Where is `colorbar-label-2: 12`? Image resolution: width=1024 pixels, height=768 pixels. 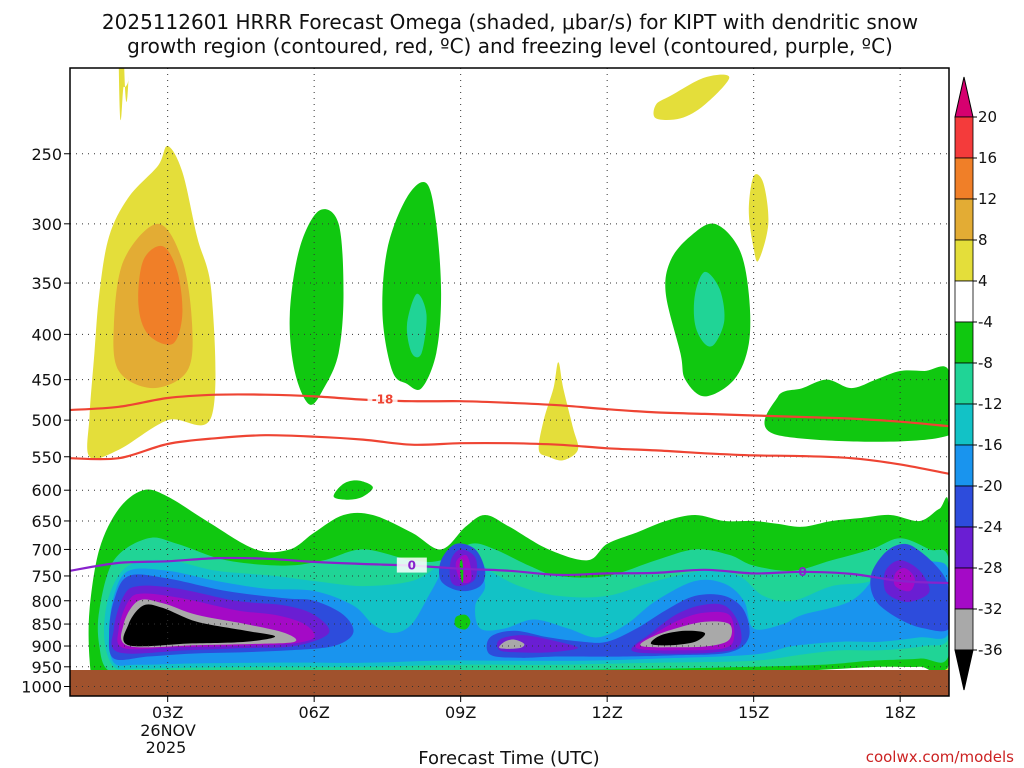 colorbar-label-2: 12 is located at coordinates (987, 199).